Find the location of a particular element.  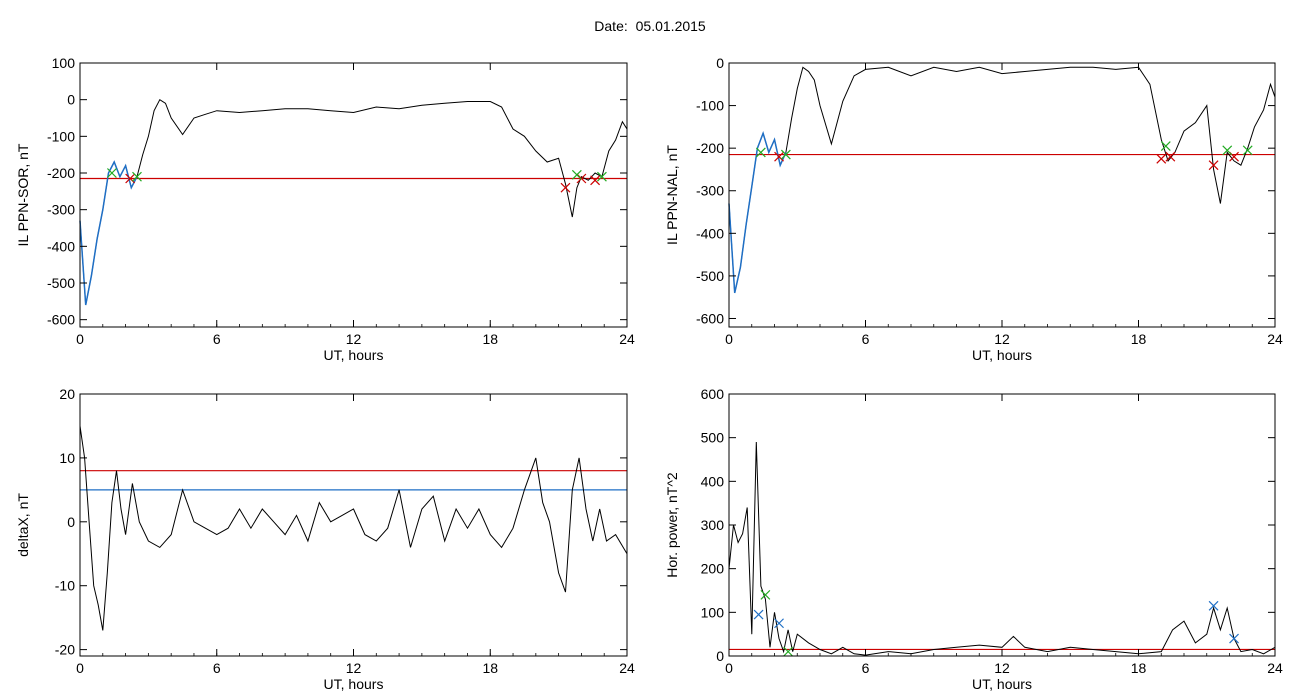

y-tick-label: 400 is located at coordinates (713, 481).